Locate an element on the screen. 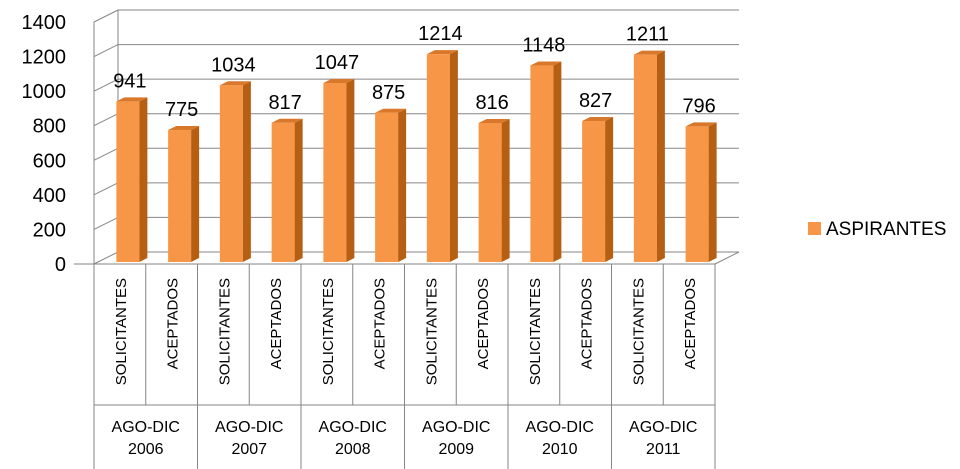  group-label: AGO-DIC 2011 is located at coordinates (663, 438).